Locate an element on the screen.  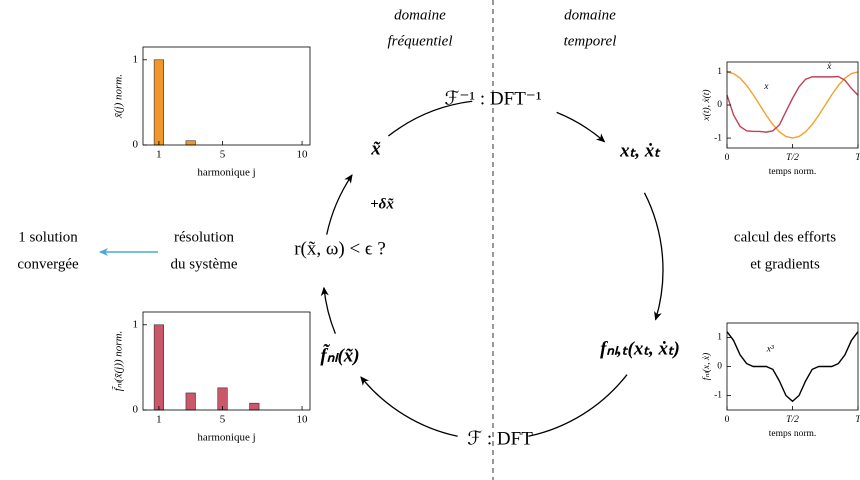
update-label: +δx̃ is located at coordinates (382, 204).